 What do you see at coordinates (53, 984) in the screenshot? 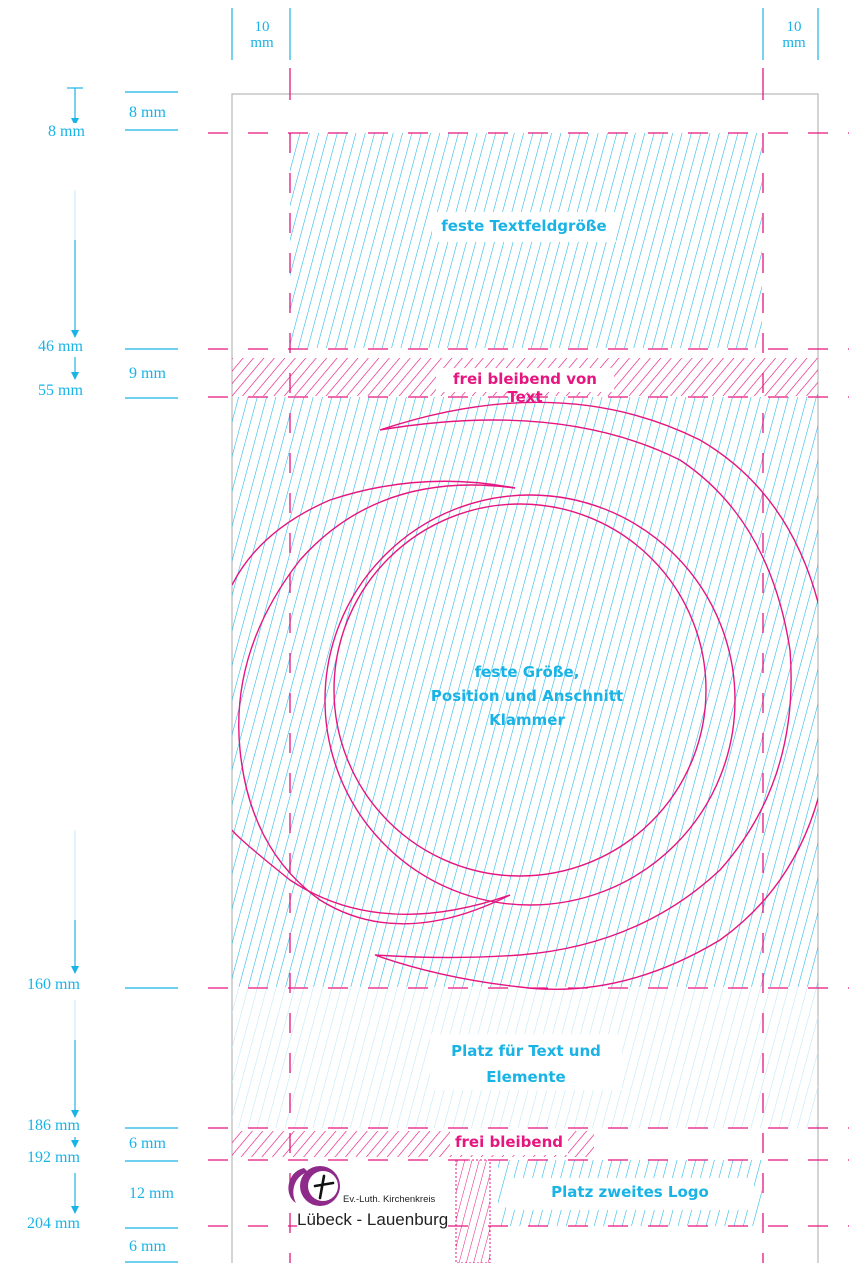
I see `ruler-label-160mm: 160 mm` at bounding box center [53, 984].